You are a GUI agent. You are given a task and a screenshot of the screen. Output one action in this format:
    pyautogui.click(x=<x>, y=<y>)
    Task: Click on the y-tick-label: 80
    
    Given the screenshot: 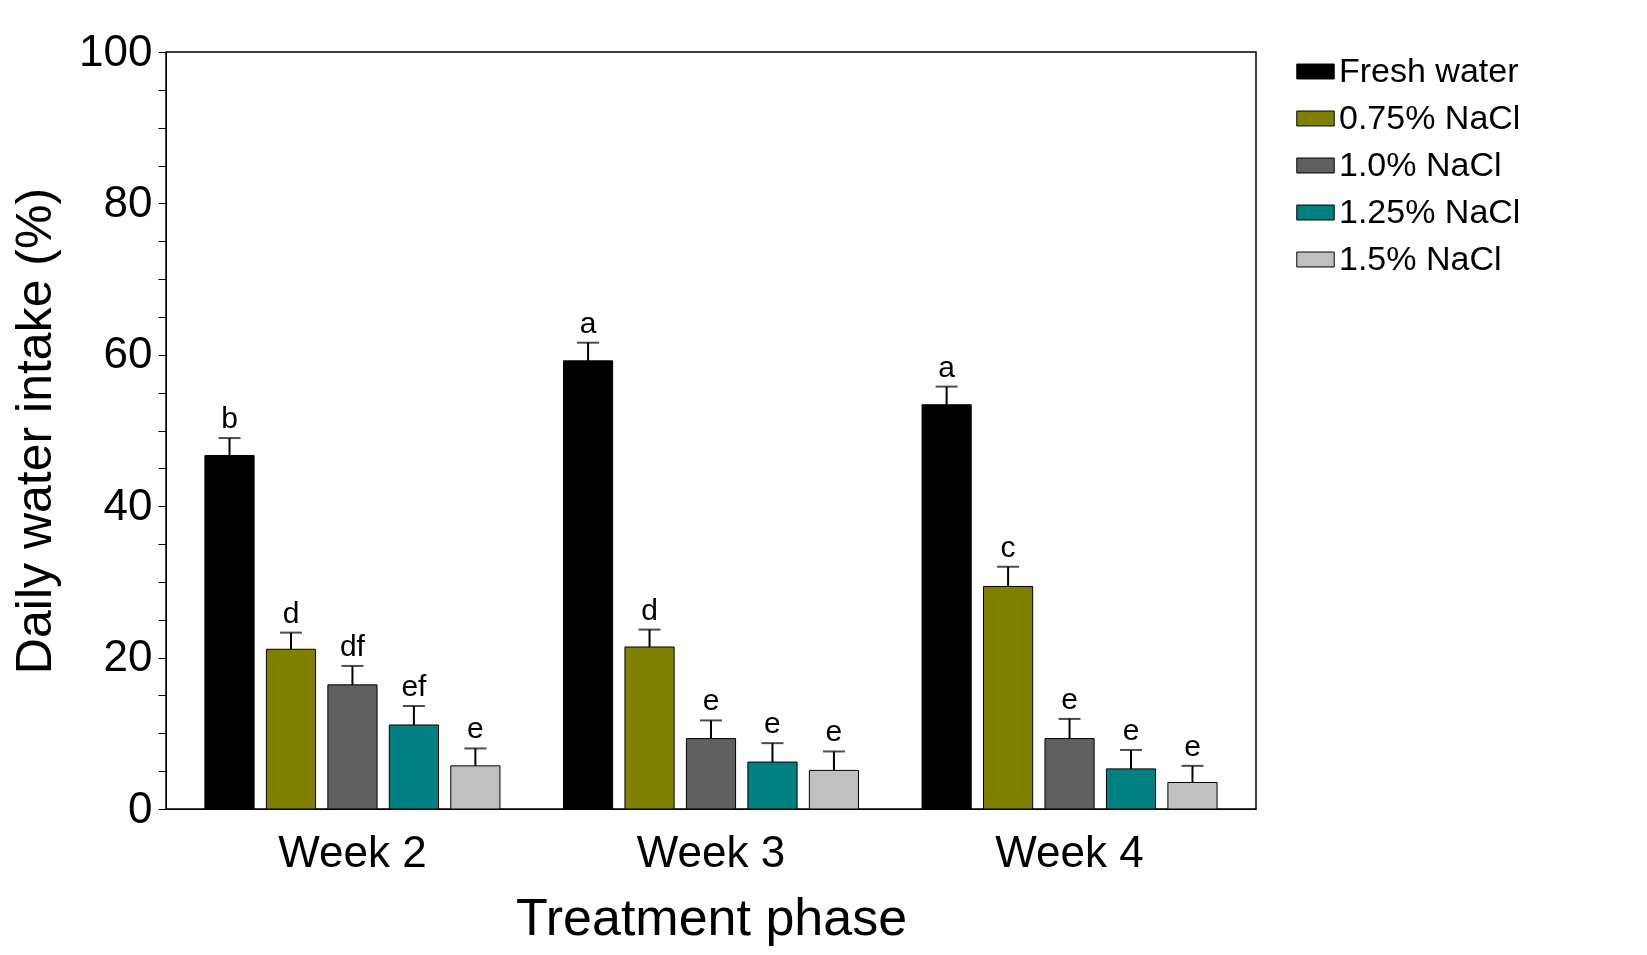 What is the action you would take?
    pyautogui.click(x=128, y=201)
    